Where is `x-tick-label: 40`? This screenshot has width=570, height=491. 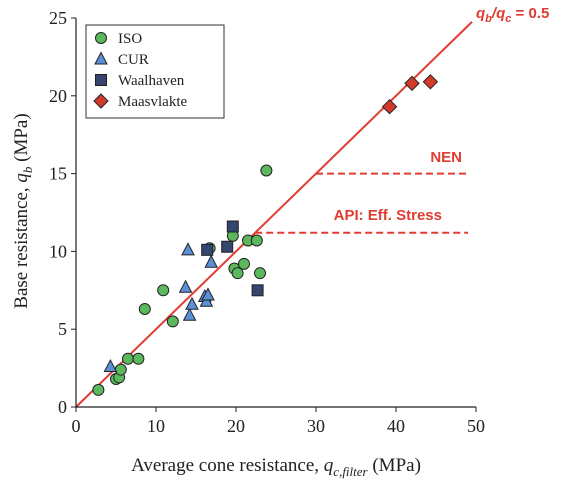 x-tick-label: 40 is located at coordinates (396, 426).